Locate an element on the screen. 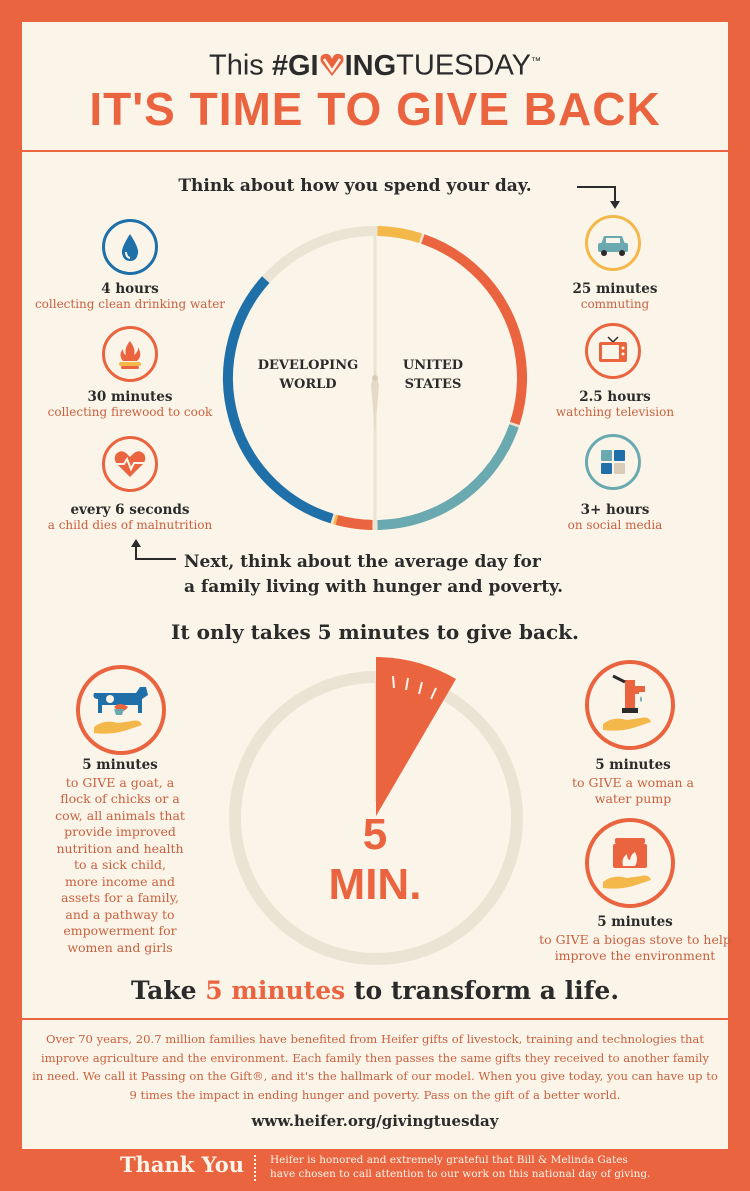 The height and width of the screenshot is (1191, 750). stat-malnutrition-value: every 6 seconds is located at coordinates (130, 510).